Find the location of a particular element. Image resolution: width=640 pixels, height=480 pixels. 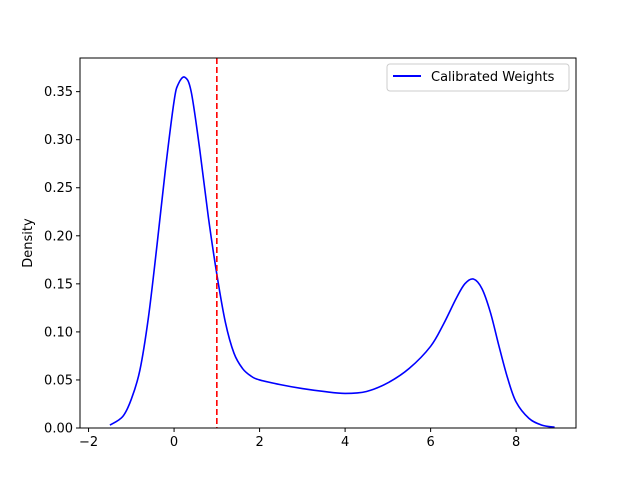

x-tick-label: 6 is located at coordinates (430, 442).